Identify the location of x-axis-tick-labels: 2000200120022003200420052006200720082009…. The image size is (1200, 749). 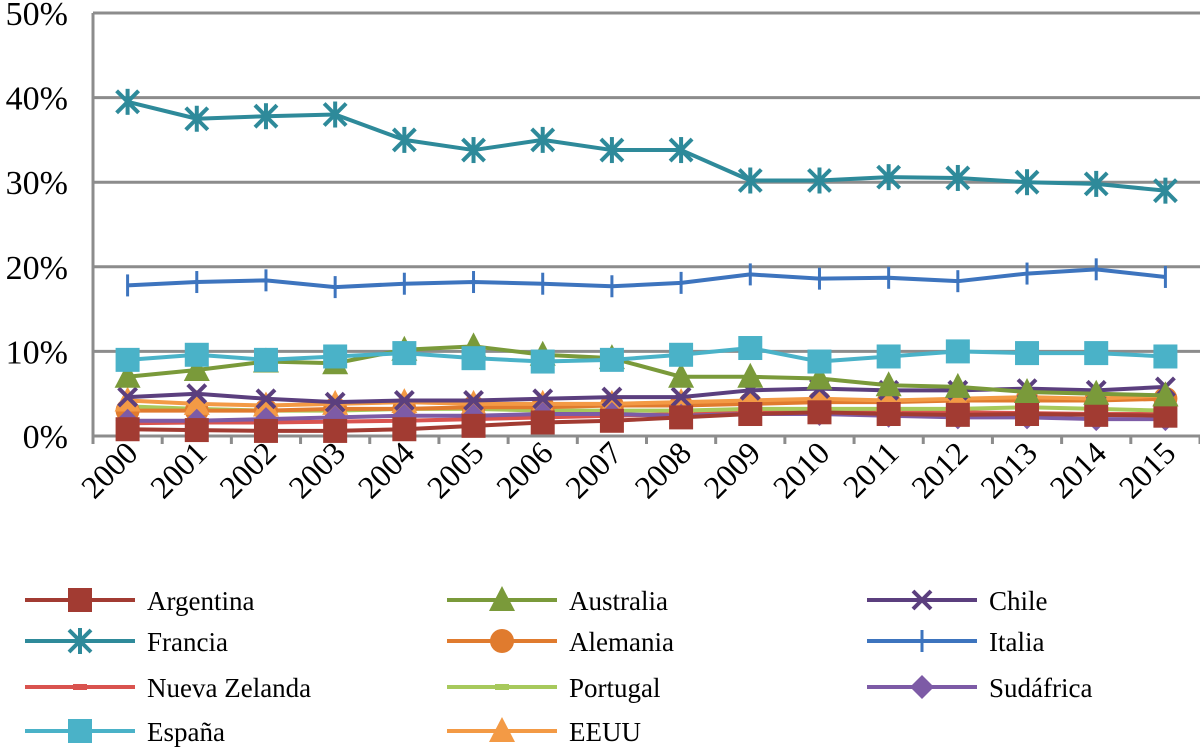
(628, 469).